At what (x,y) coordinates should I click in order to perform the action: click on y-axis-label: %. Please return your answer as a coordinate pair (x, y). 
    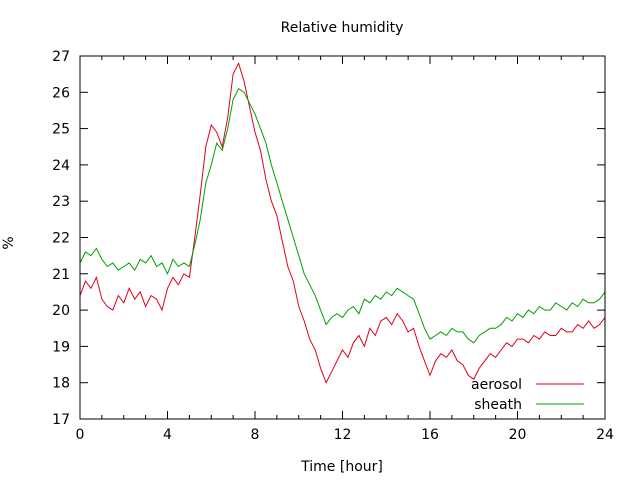
    Looking at the image, I should click on (9, 242).